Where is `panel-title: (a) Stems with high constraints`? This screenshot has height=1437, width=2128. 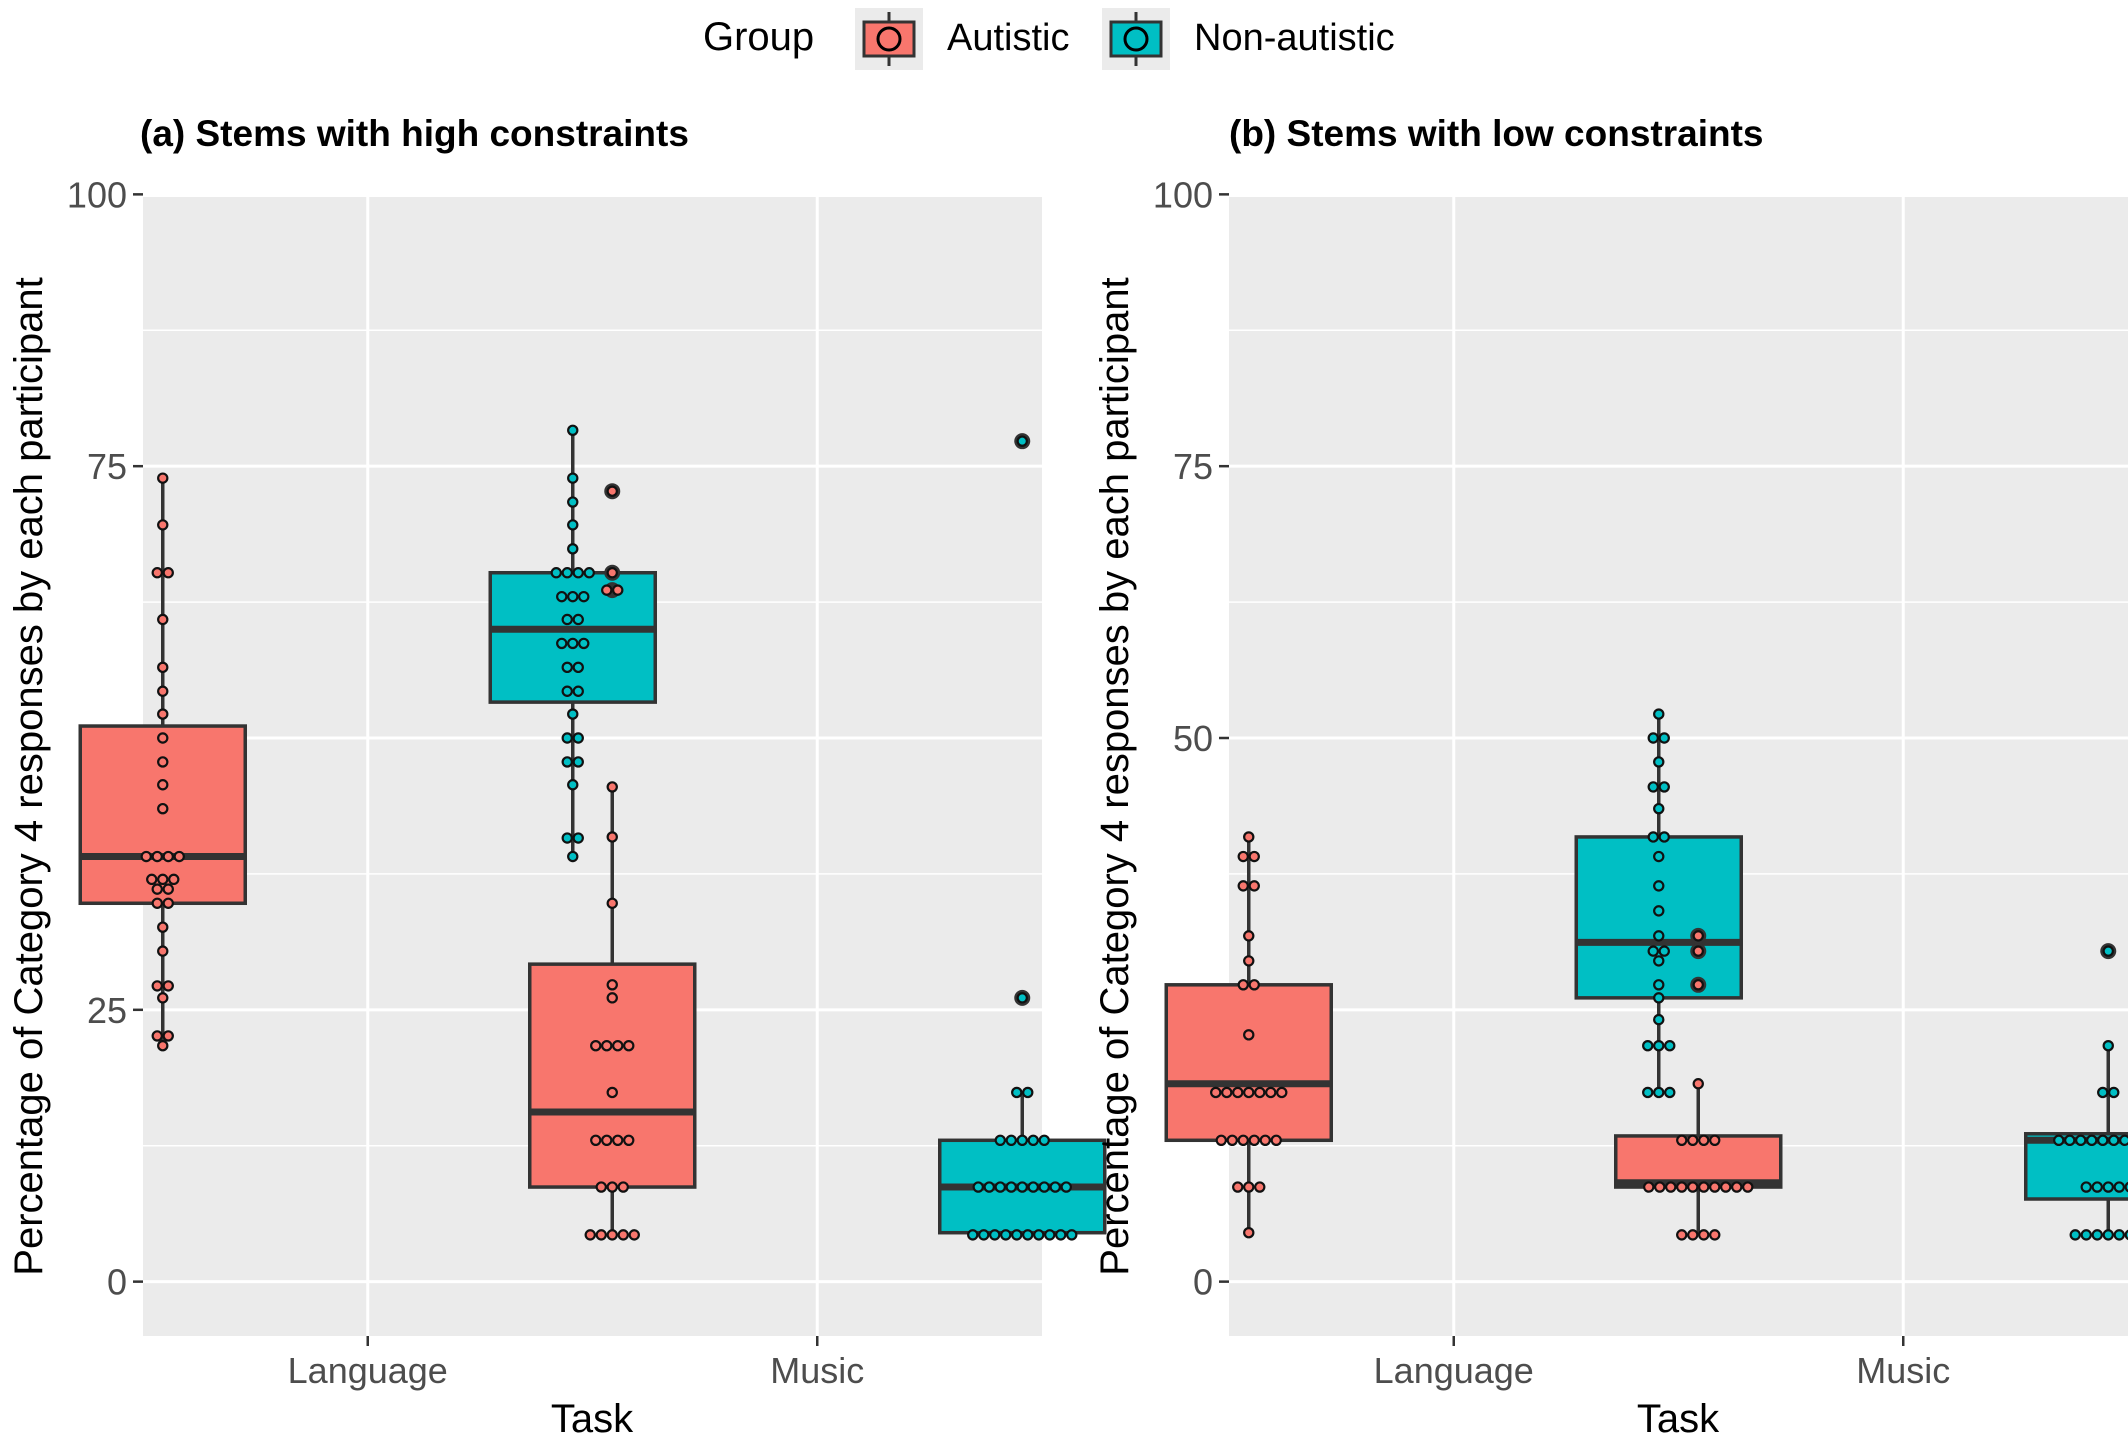
panel-title: (a) Stems with high constraints is located at coordinates (414, 133).